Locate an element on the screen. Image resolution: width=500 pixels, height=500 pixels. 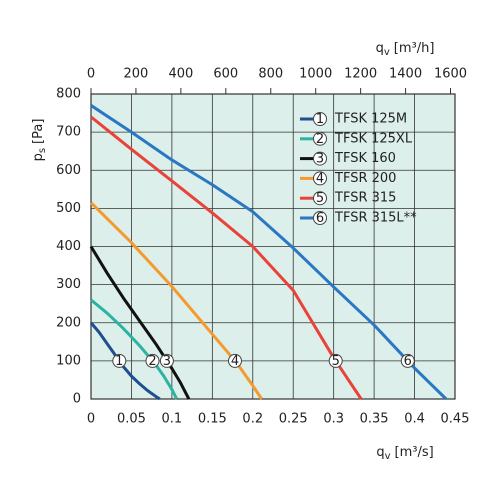
x2-label-unit: [m³/h] is located at coordinates (414, 48).